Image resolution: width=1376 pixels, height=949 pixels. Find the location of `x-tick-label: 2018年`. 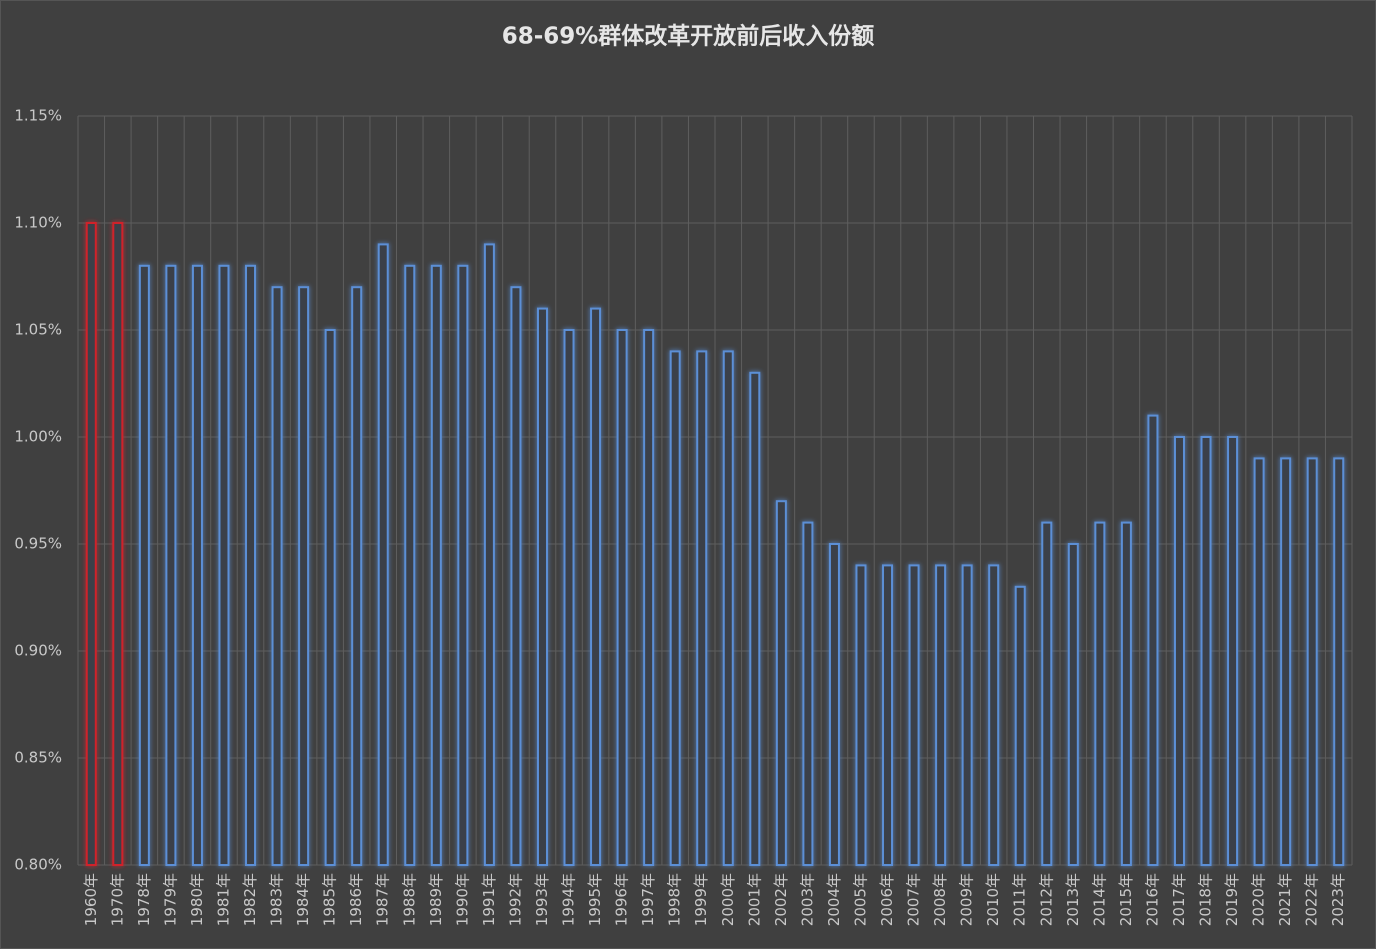

x-tick-label: 2018年 is located at coordinates (1206, 899).